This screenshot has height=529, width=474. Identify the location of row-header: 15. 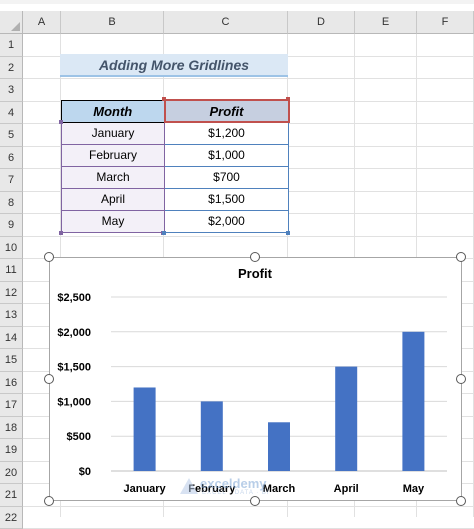
(11, 360).